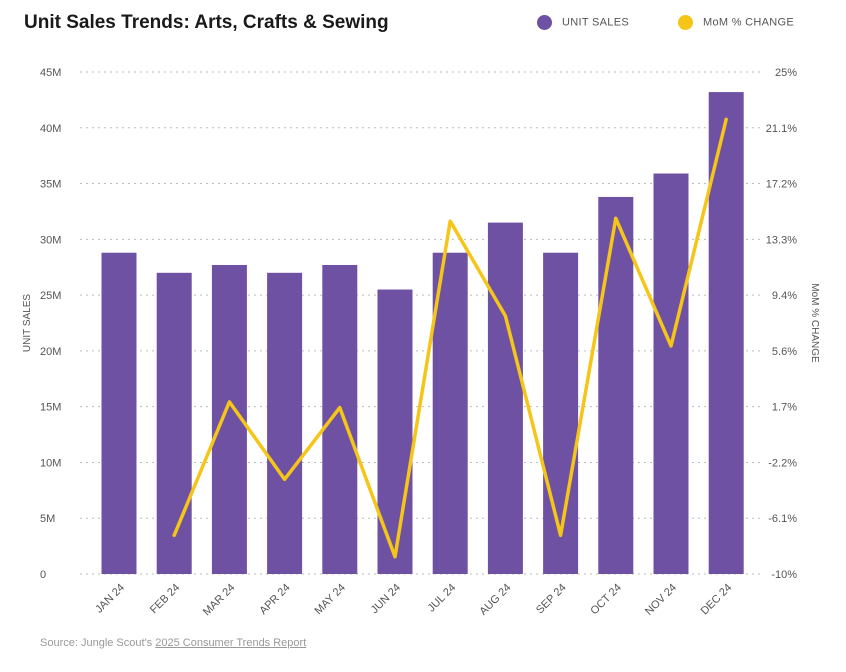 The width and height of the screenshot is (846, 672). What do you see at coordinates (782, 519) in the screenshot?
I see `y-tick-right: -6.1%` at bounding box center [782, 519].